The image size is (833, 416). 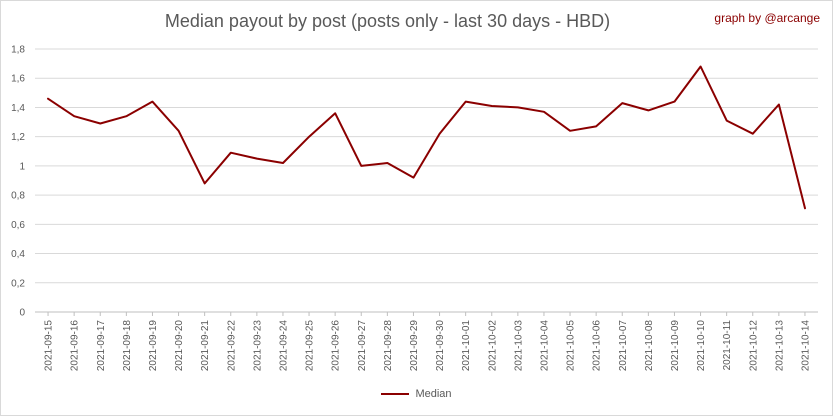 I want to click on x-tick-label: 2021-09-16, so click(x=75, y=346).